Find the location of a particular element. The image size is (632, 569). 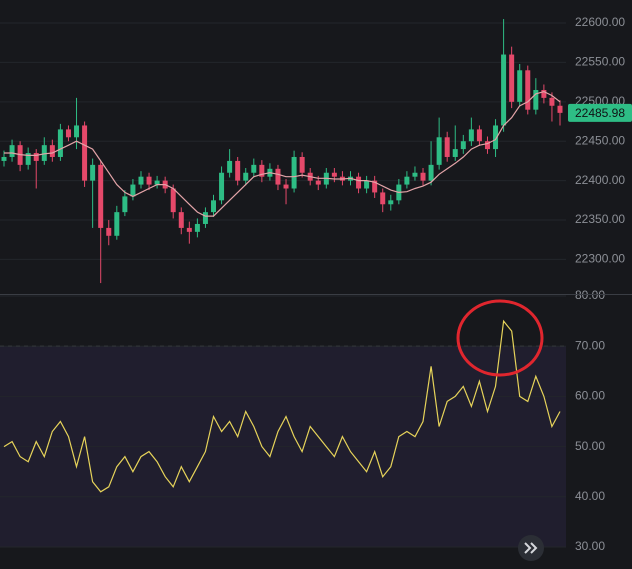

button-icon is located at coordinates (531, 548).